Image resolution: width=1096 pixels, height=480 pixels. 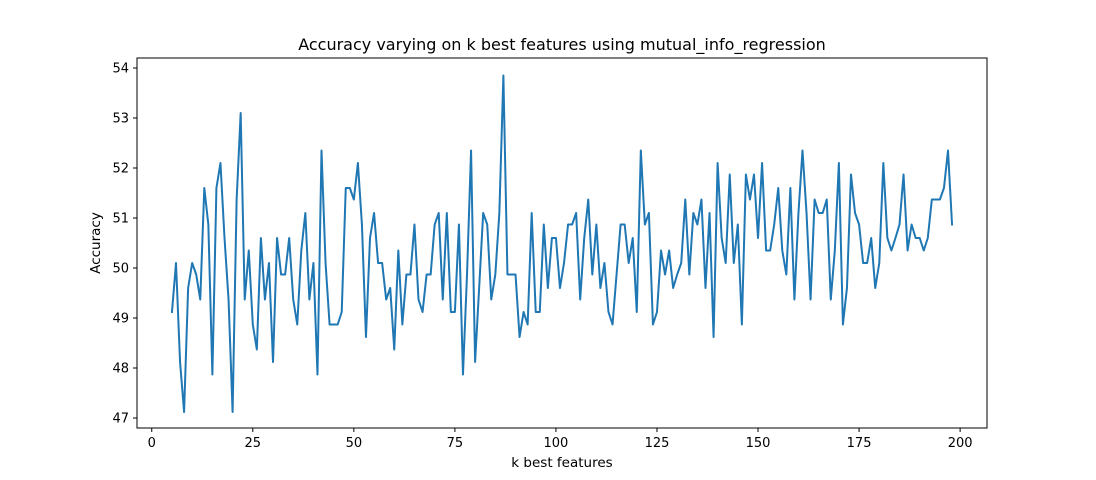 I want to click on y-tick-label: 48, so click(x=120, y=369).